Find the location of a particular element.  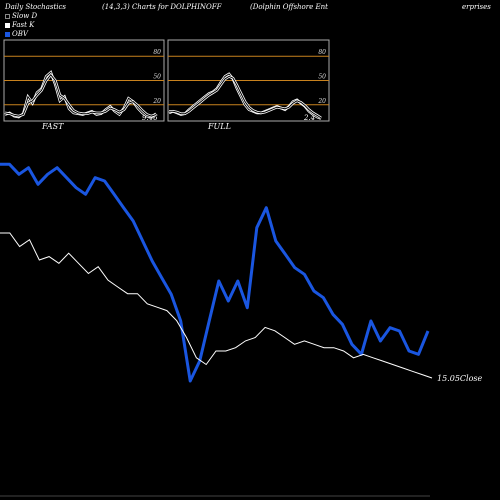

chart-title-right-a: (Dolphin Offshore Ent is located at coordinates (289, 7).